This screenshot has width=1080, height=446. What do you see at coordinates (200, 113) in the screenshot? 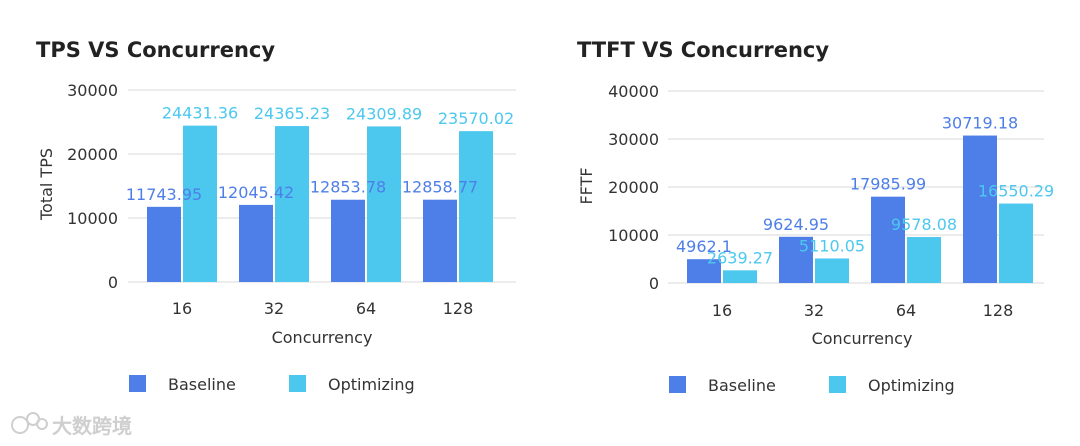
I see `data-label: 24431.36` at bounding box center [200, 113].